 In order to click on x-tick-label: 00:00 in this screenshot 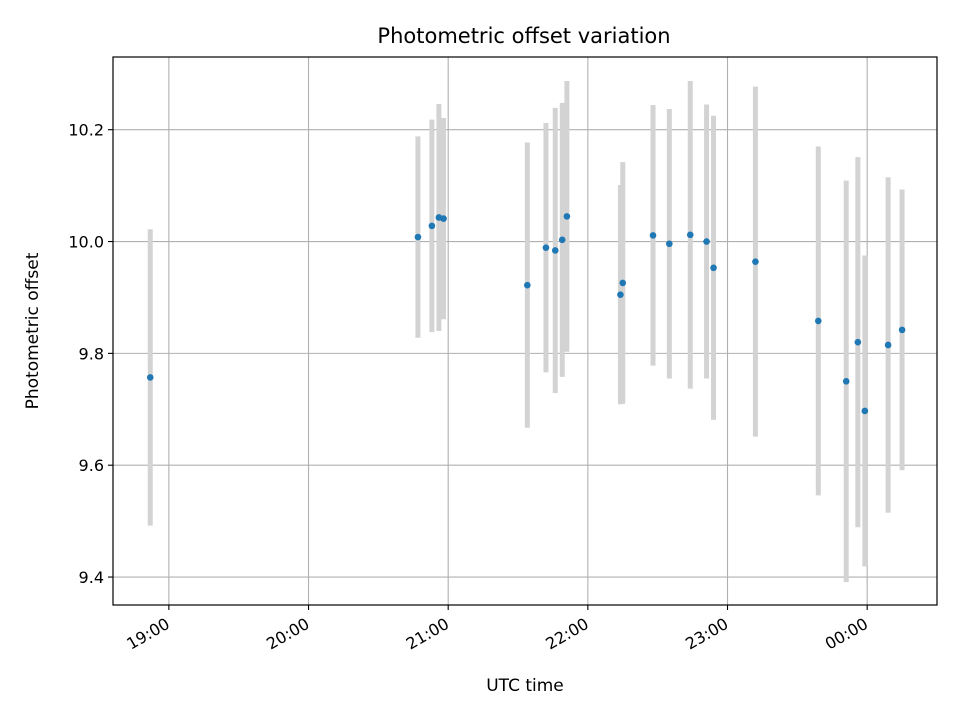, I will do `click(846, 634)`.